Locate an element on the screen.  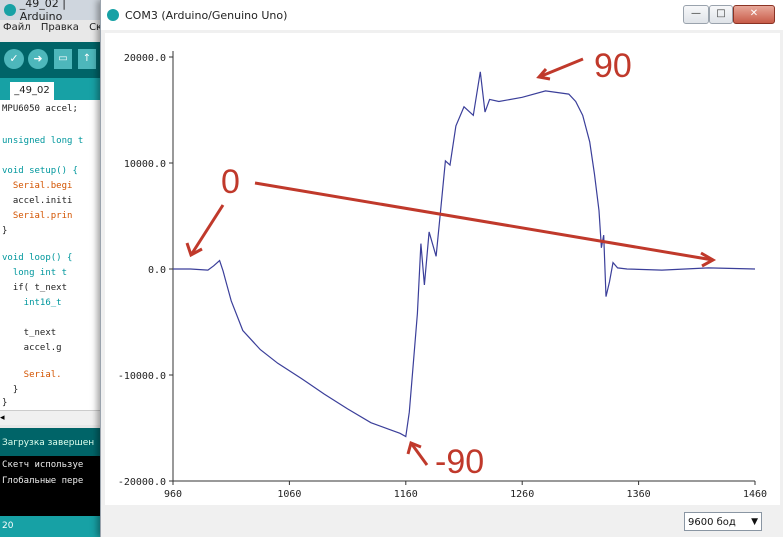
chevron-left-icon: ◂ is located at coordinates (2, 418).